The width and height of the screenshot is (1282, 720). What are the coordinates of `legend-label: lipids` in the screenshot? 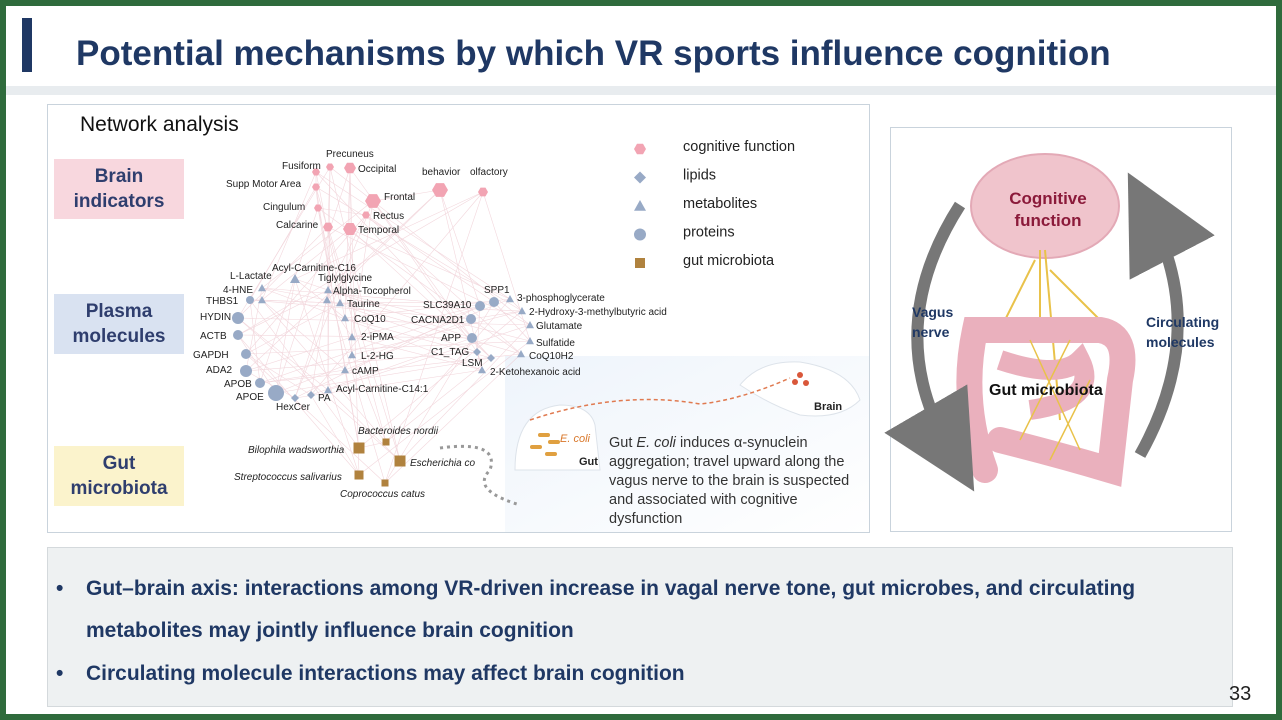 It's located at (699, 176).